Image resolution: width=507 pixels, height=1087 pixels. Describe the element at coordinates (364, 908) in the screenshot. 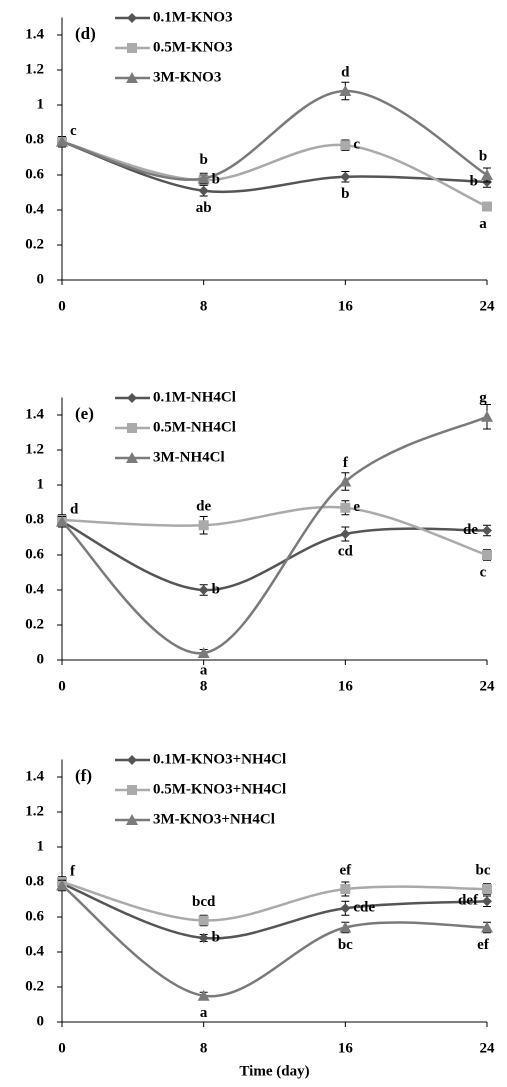

I see `significance-letter: cde` at that location.